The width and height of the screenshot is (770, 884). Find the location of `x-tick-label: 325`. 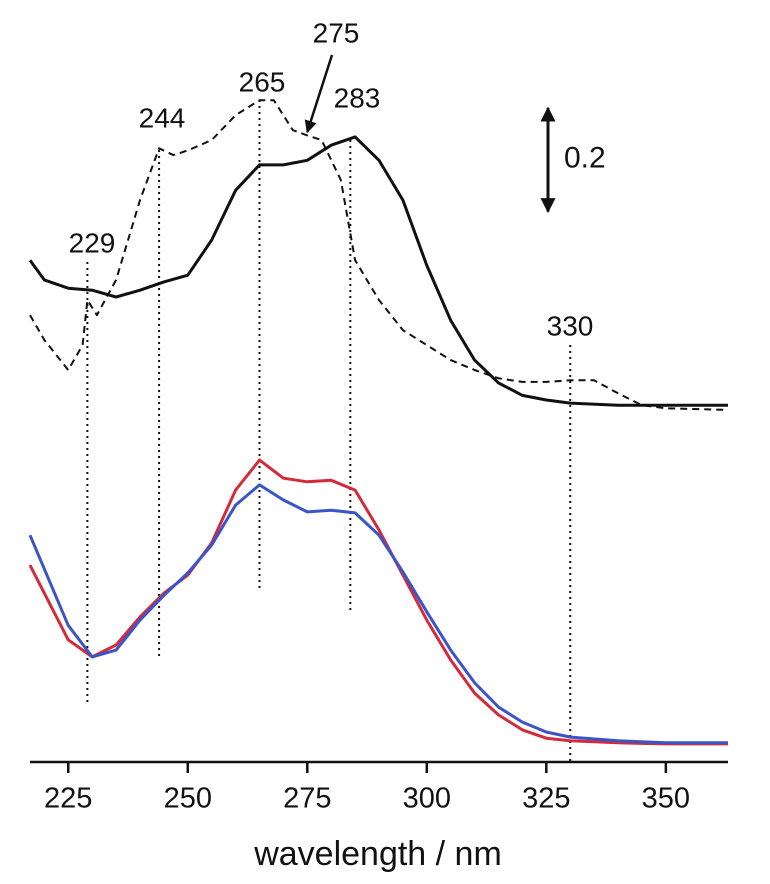

x-tick-label: 325 is located at coordinates (546, 799).